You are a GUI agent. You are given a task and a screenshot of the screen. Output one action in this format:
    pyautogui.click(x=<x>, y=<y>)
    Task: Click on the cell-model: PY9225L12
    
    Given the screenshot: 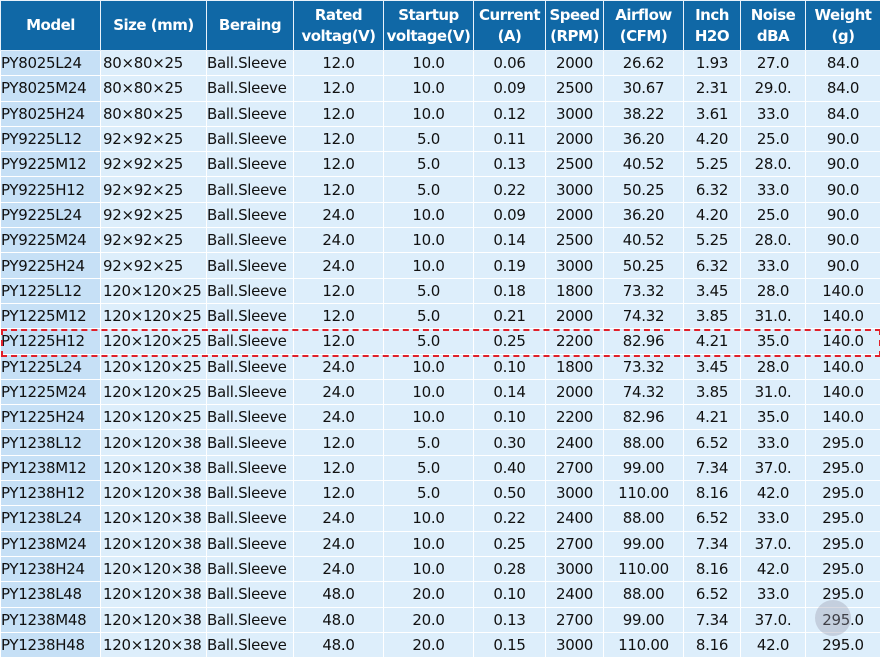 What is the action you would take?
    pyautogui.click(x=50, y=139)
    